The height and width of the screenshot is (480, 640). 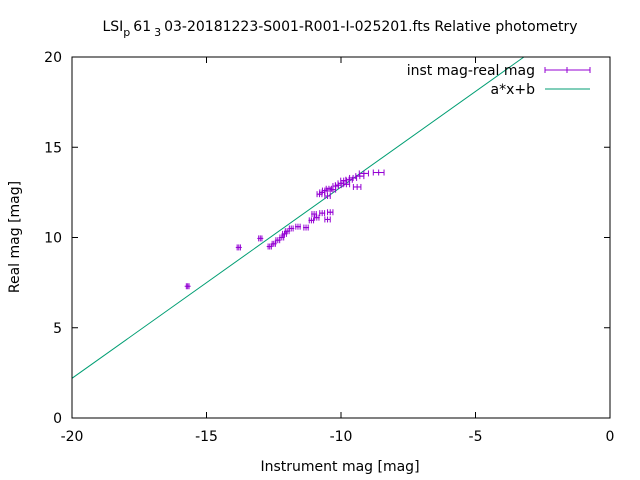 I want to click on y-tick-label: 20, so click(x=53, y=58).